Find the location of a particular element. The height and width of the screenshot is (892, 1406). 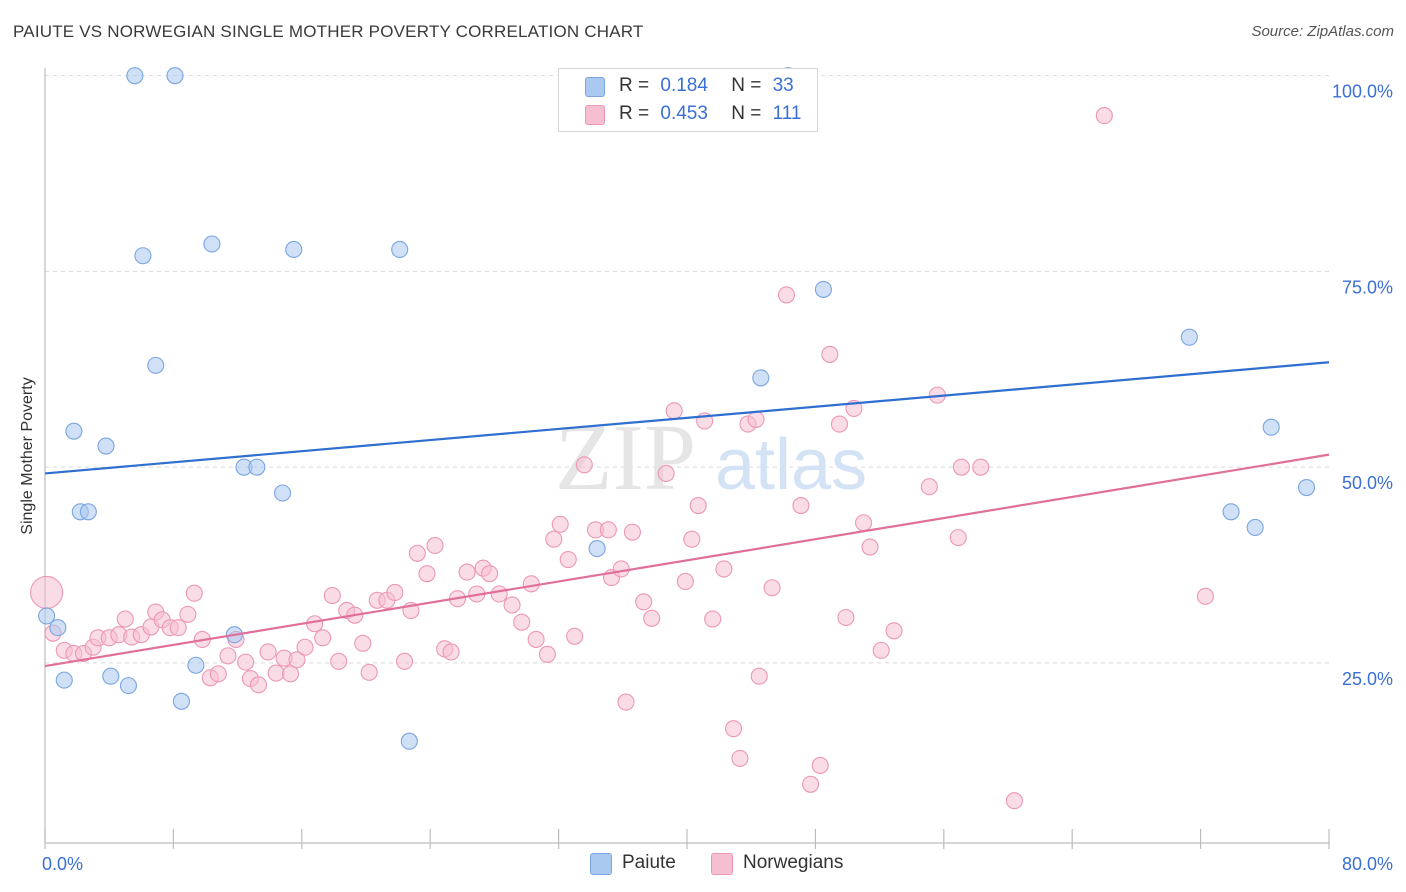

r-value: 0.453 is located at coordinates (684, 113).